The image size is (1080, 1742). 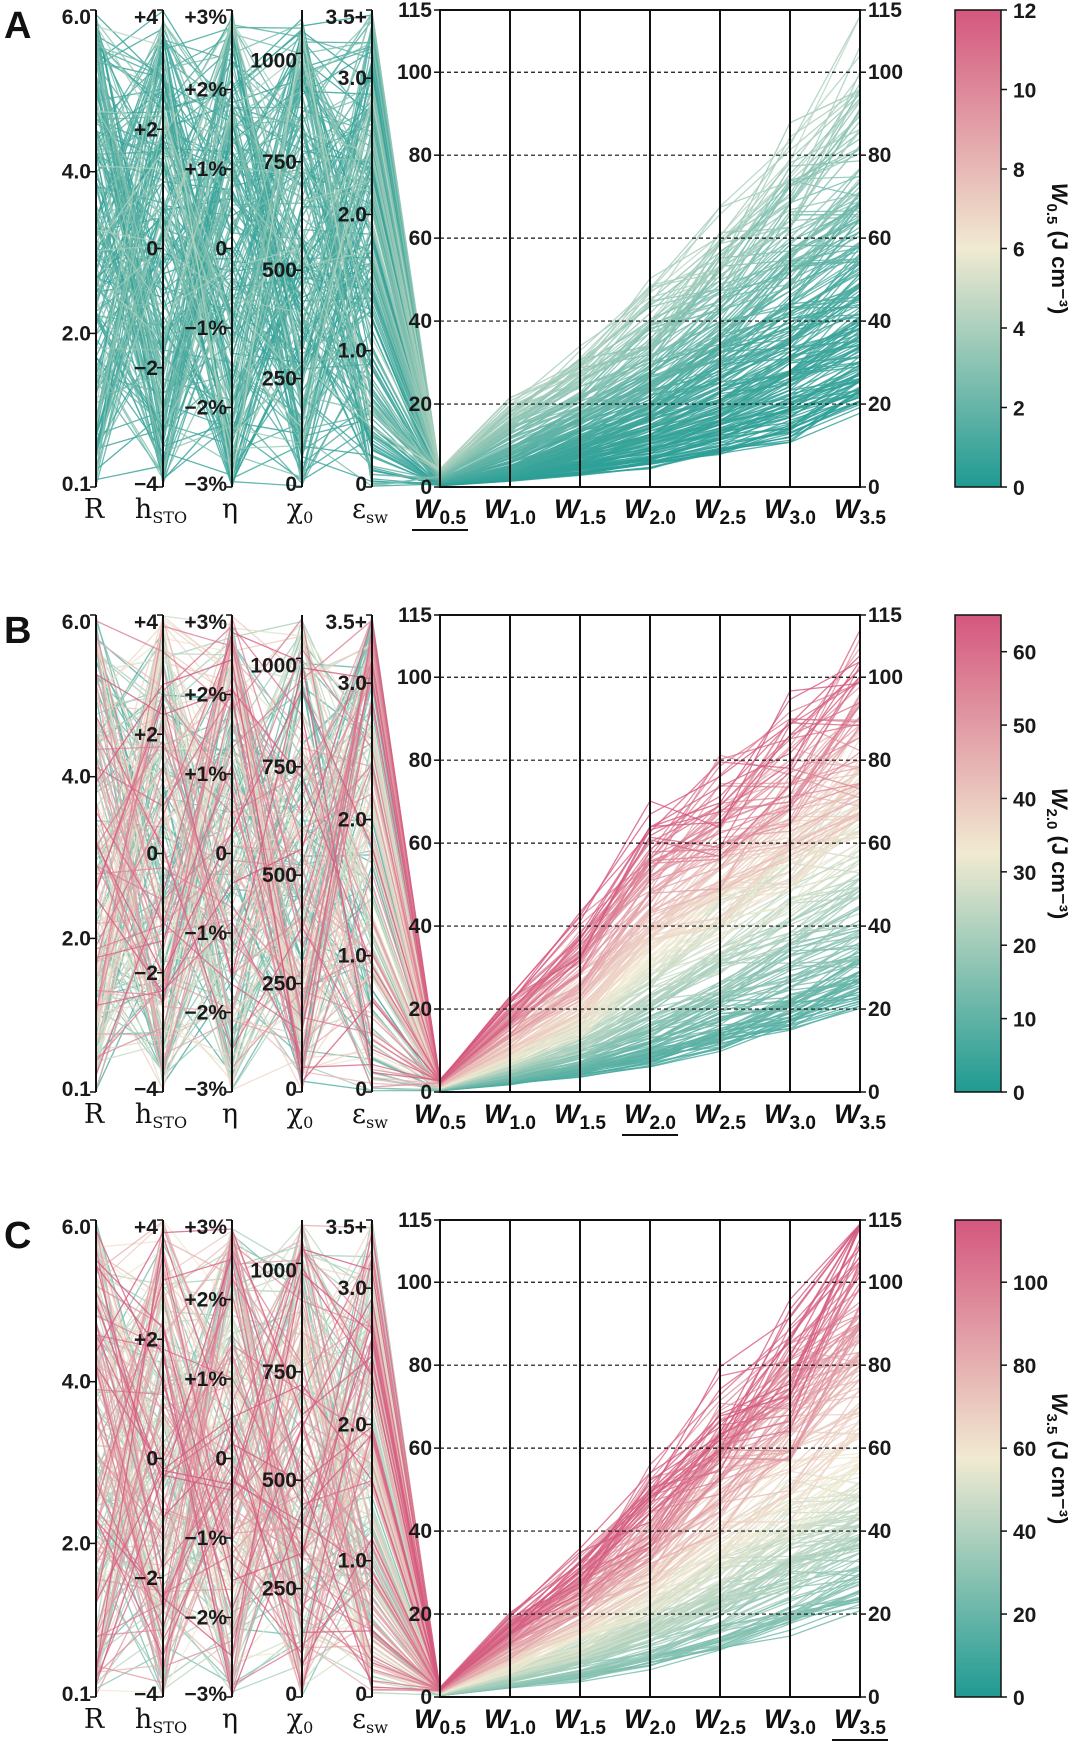 I want to click on param-tick: 750, so click(x=279, y=767).